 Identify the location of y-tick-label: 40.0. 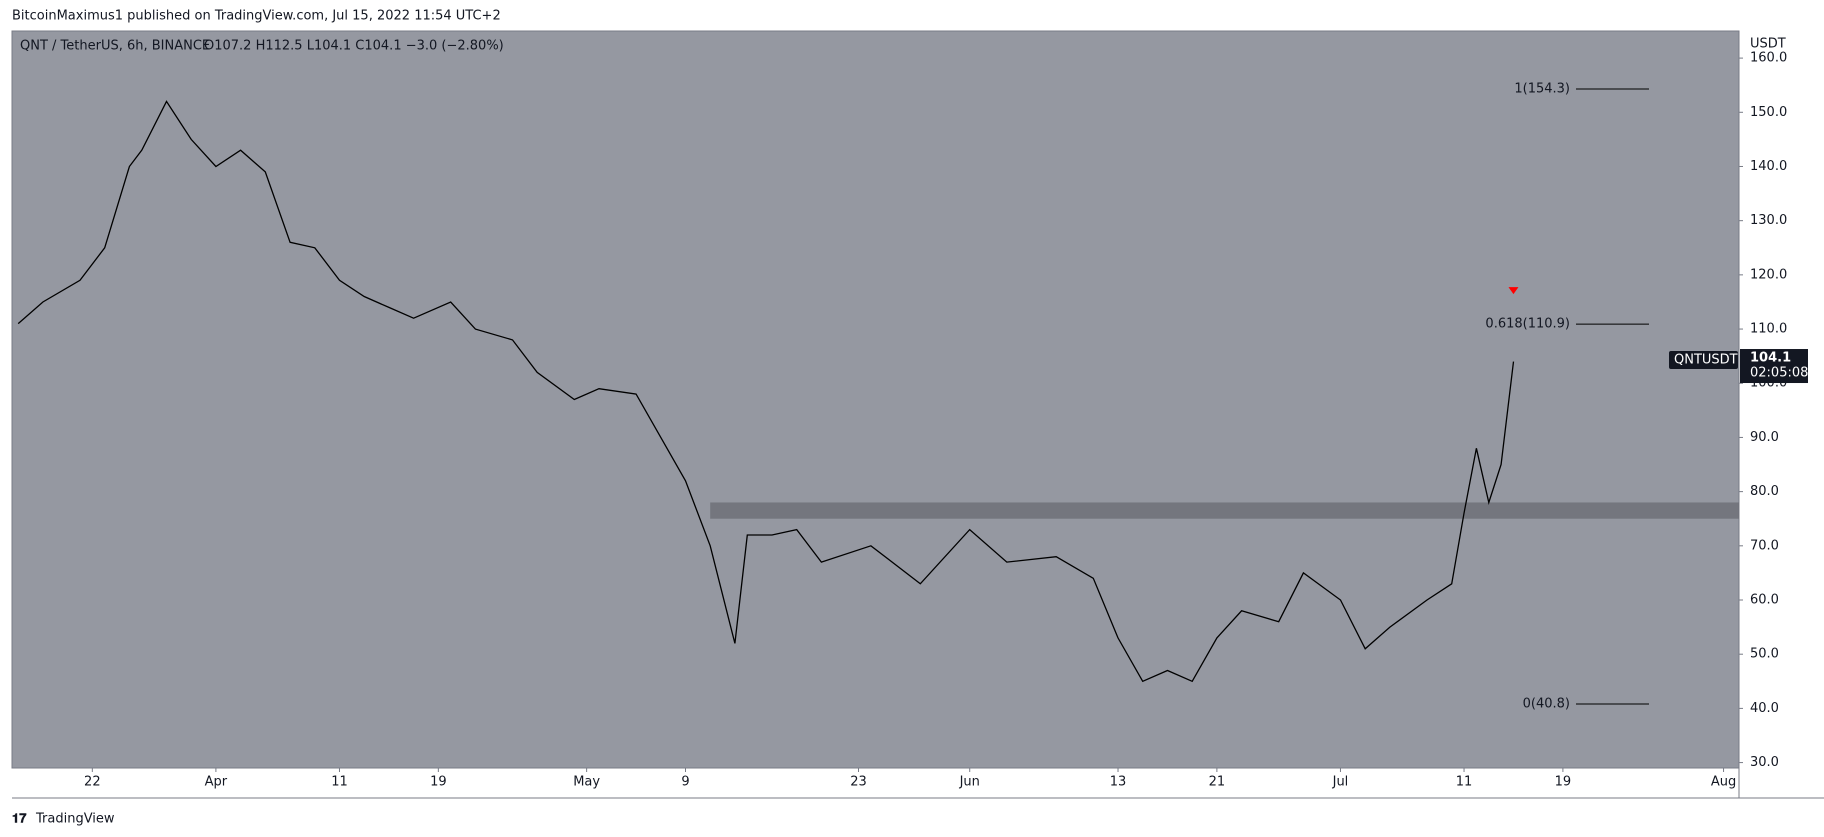
(1764, 708).